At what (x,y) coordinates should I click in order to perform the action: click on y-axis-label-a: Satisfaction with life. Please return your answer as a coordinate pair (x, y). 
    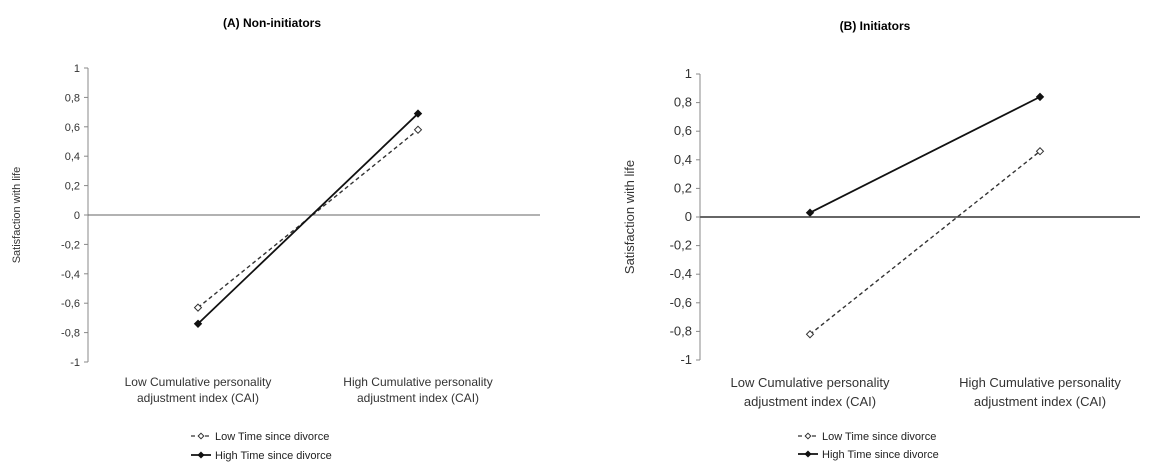
    Looking at the image, I should click on (17, 215).